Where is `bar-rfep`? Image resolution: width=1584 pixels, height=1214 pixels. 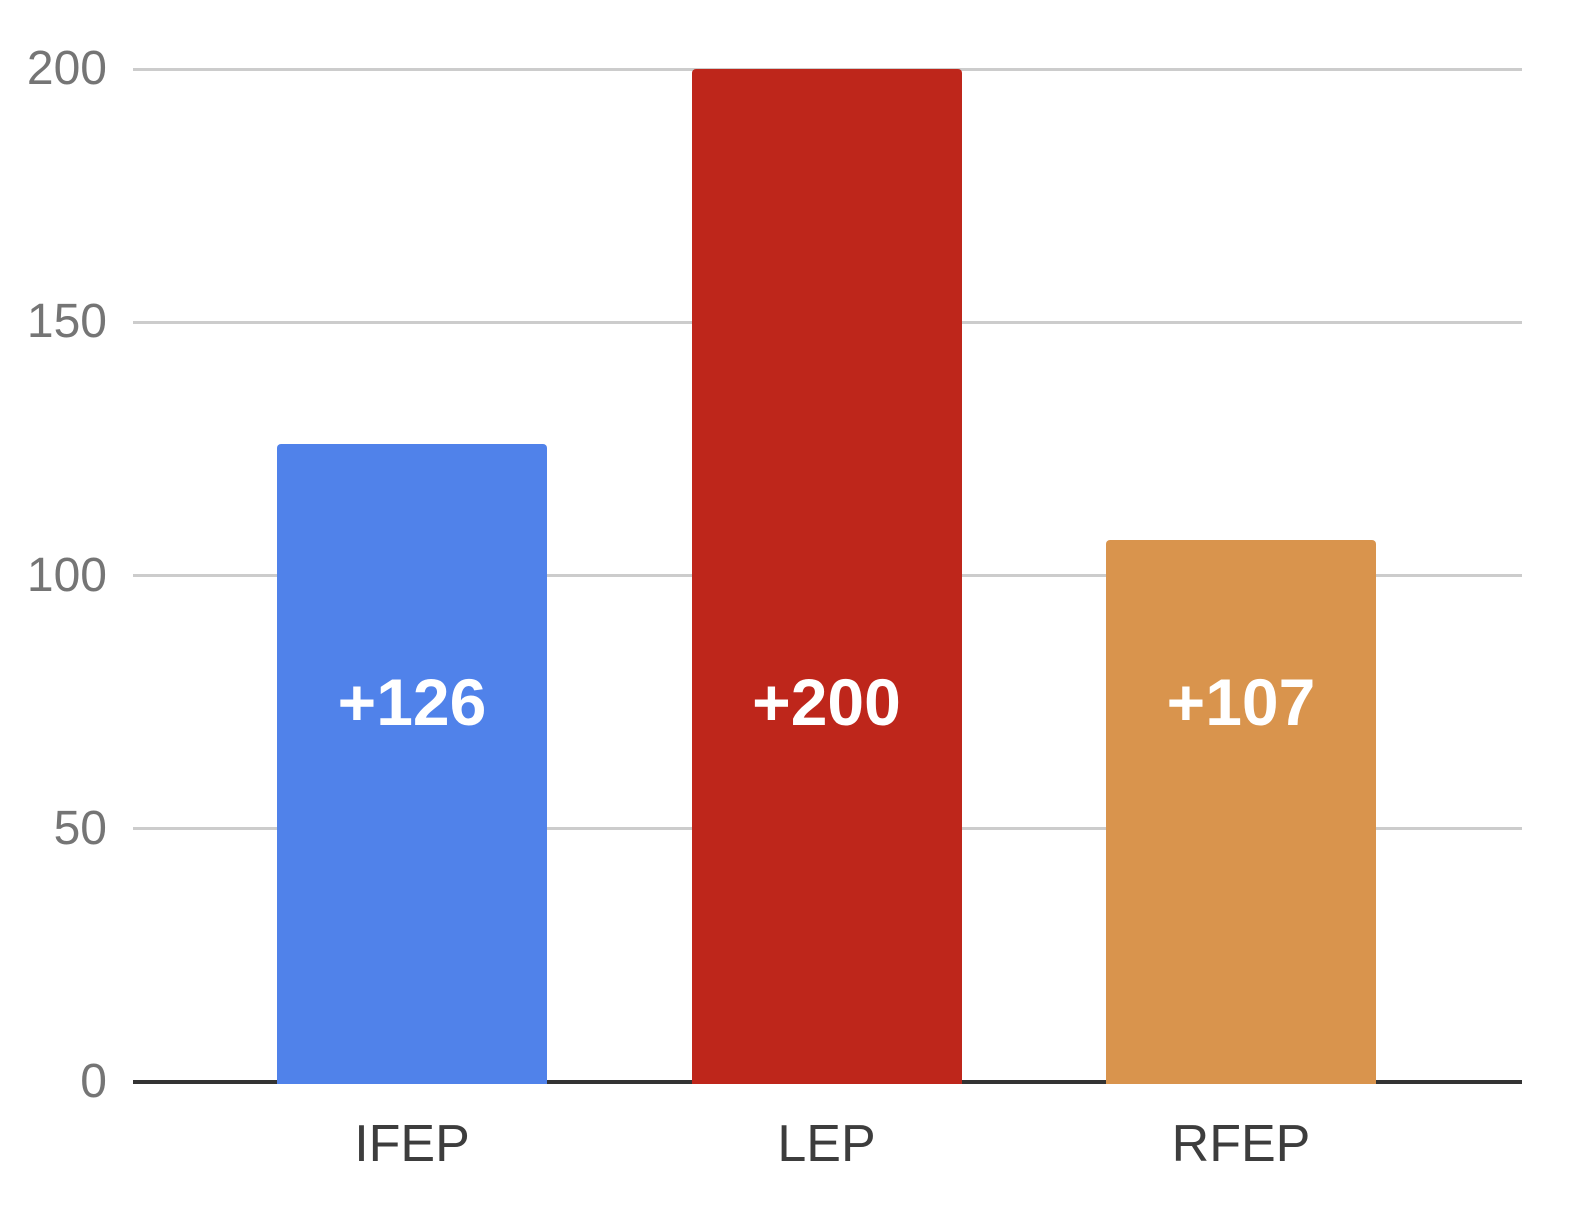
bar-rfep is located at coordinates (1241, 812).